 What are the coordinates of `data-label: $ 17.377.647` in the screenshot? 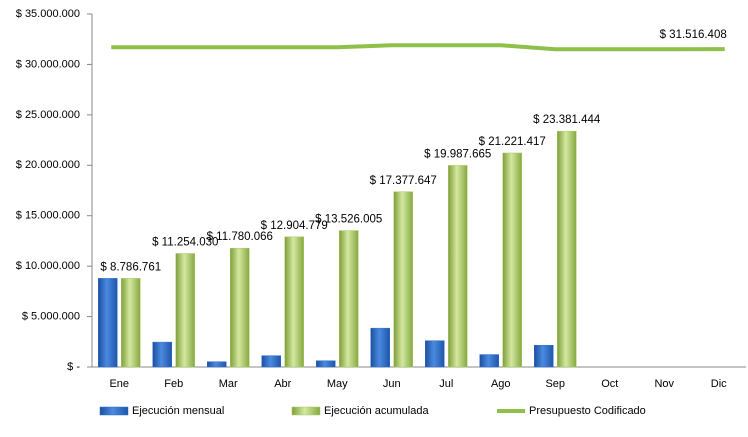 It's located at (403, 181).